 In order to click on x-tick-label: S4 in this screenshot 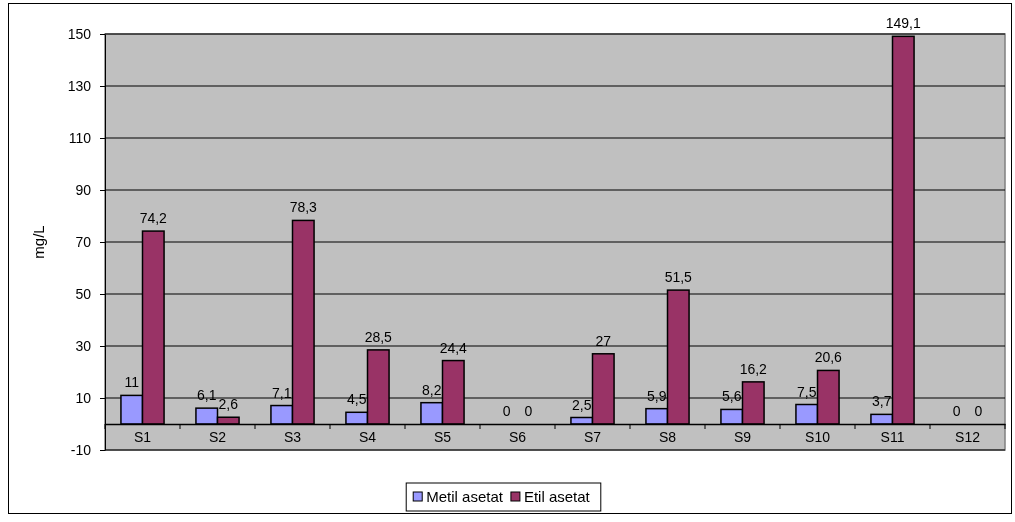, I will do `click(367, 436)`.